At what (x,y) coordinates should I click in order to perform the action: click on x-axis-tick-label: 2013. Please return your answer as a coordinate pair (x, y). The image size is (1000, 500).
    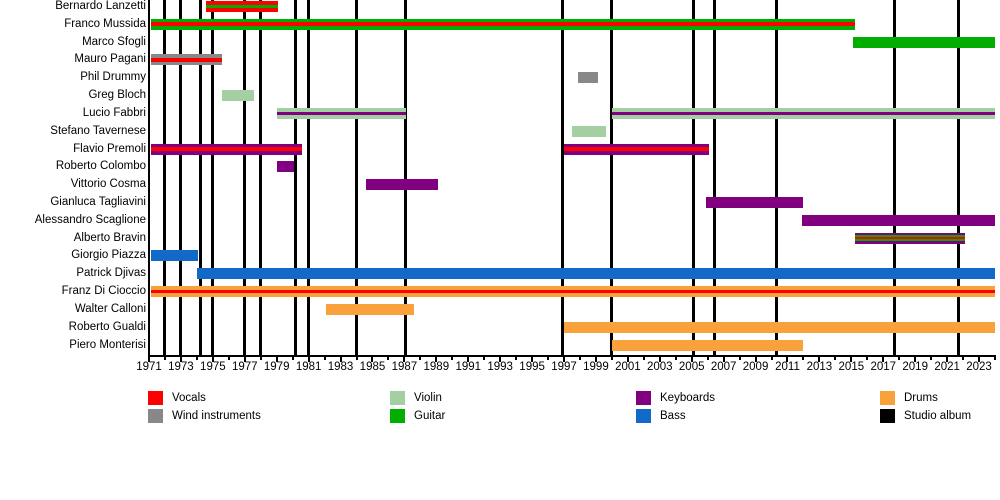
    Looking at the image, I should click on (819, 367).